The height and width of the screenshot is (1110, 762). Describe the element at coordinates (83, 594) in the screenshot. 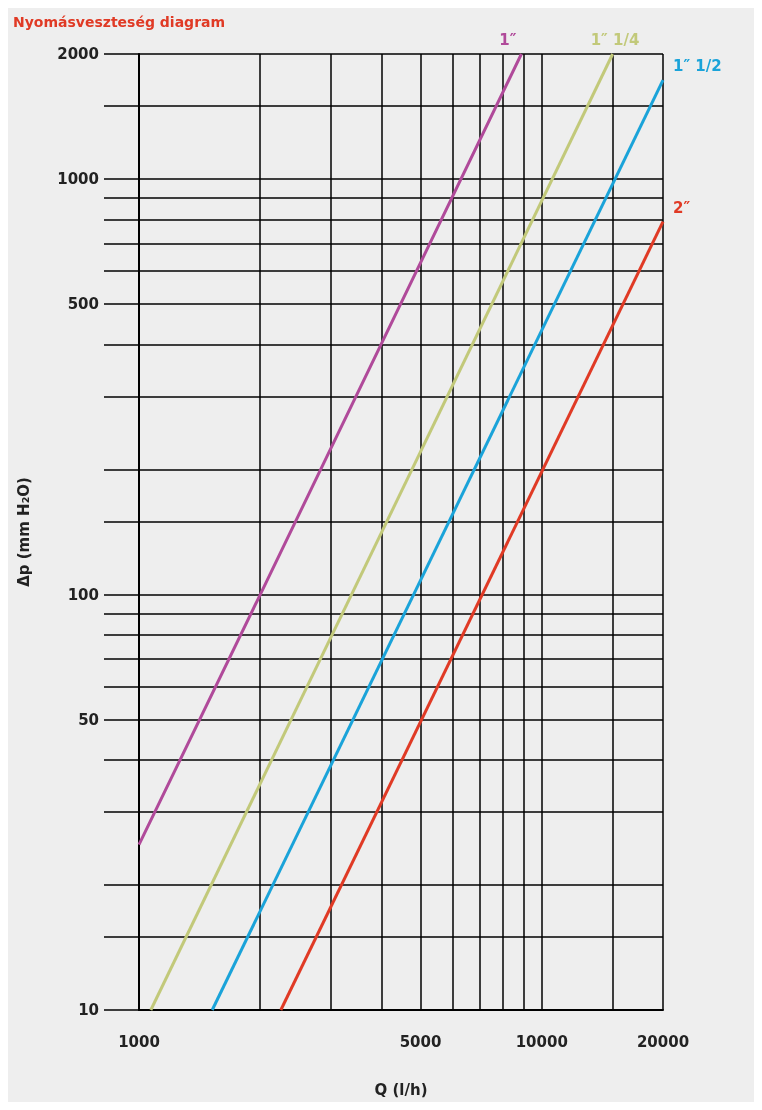

I see `y-tick-label: 100` at that location.